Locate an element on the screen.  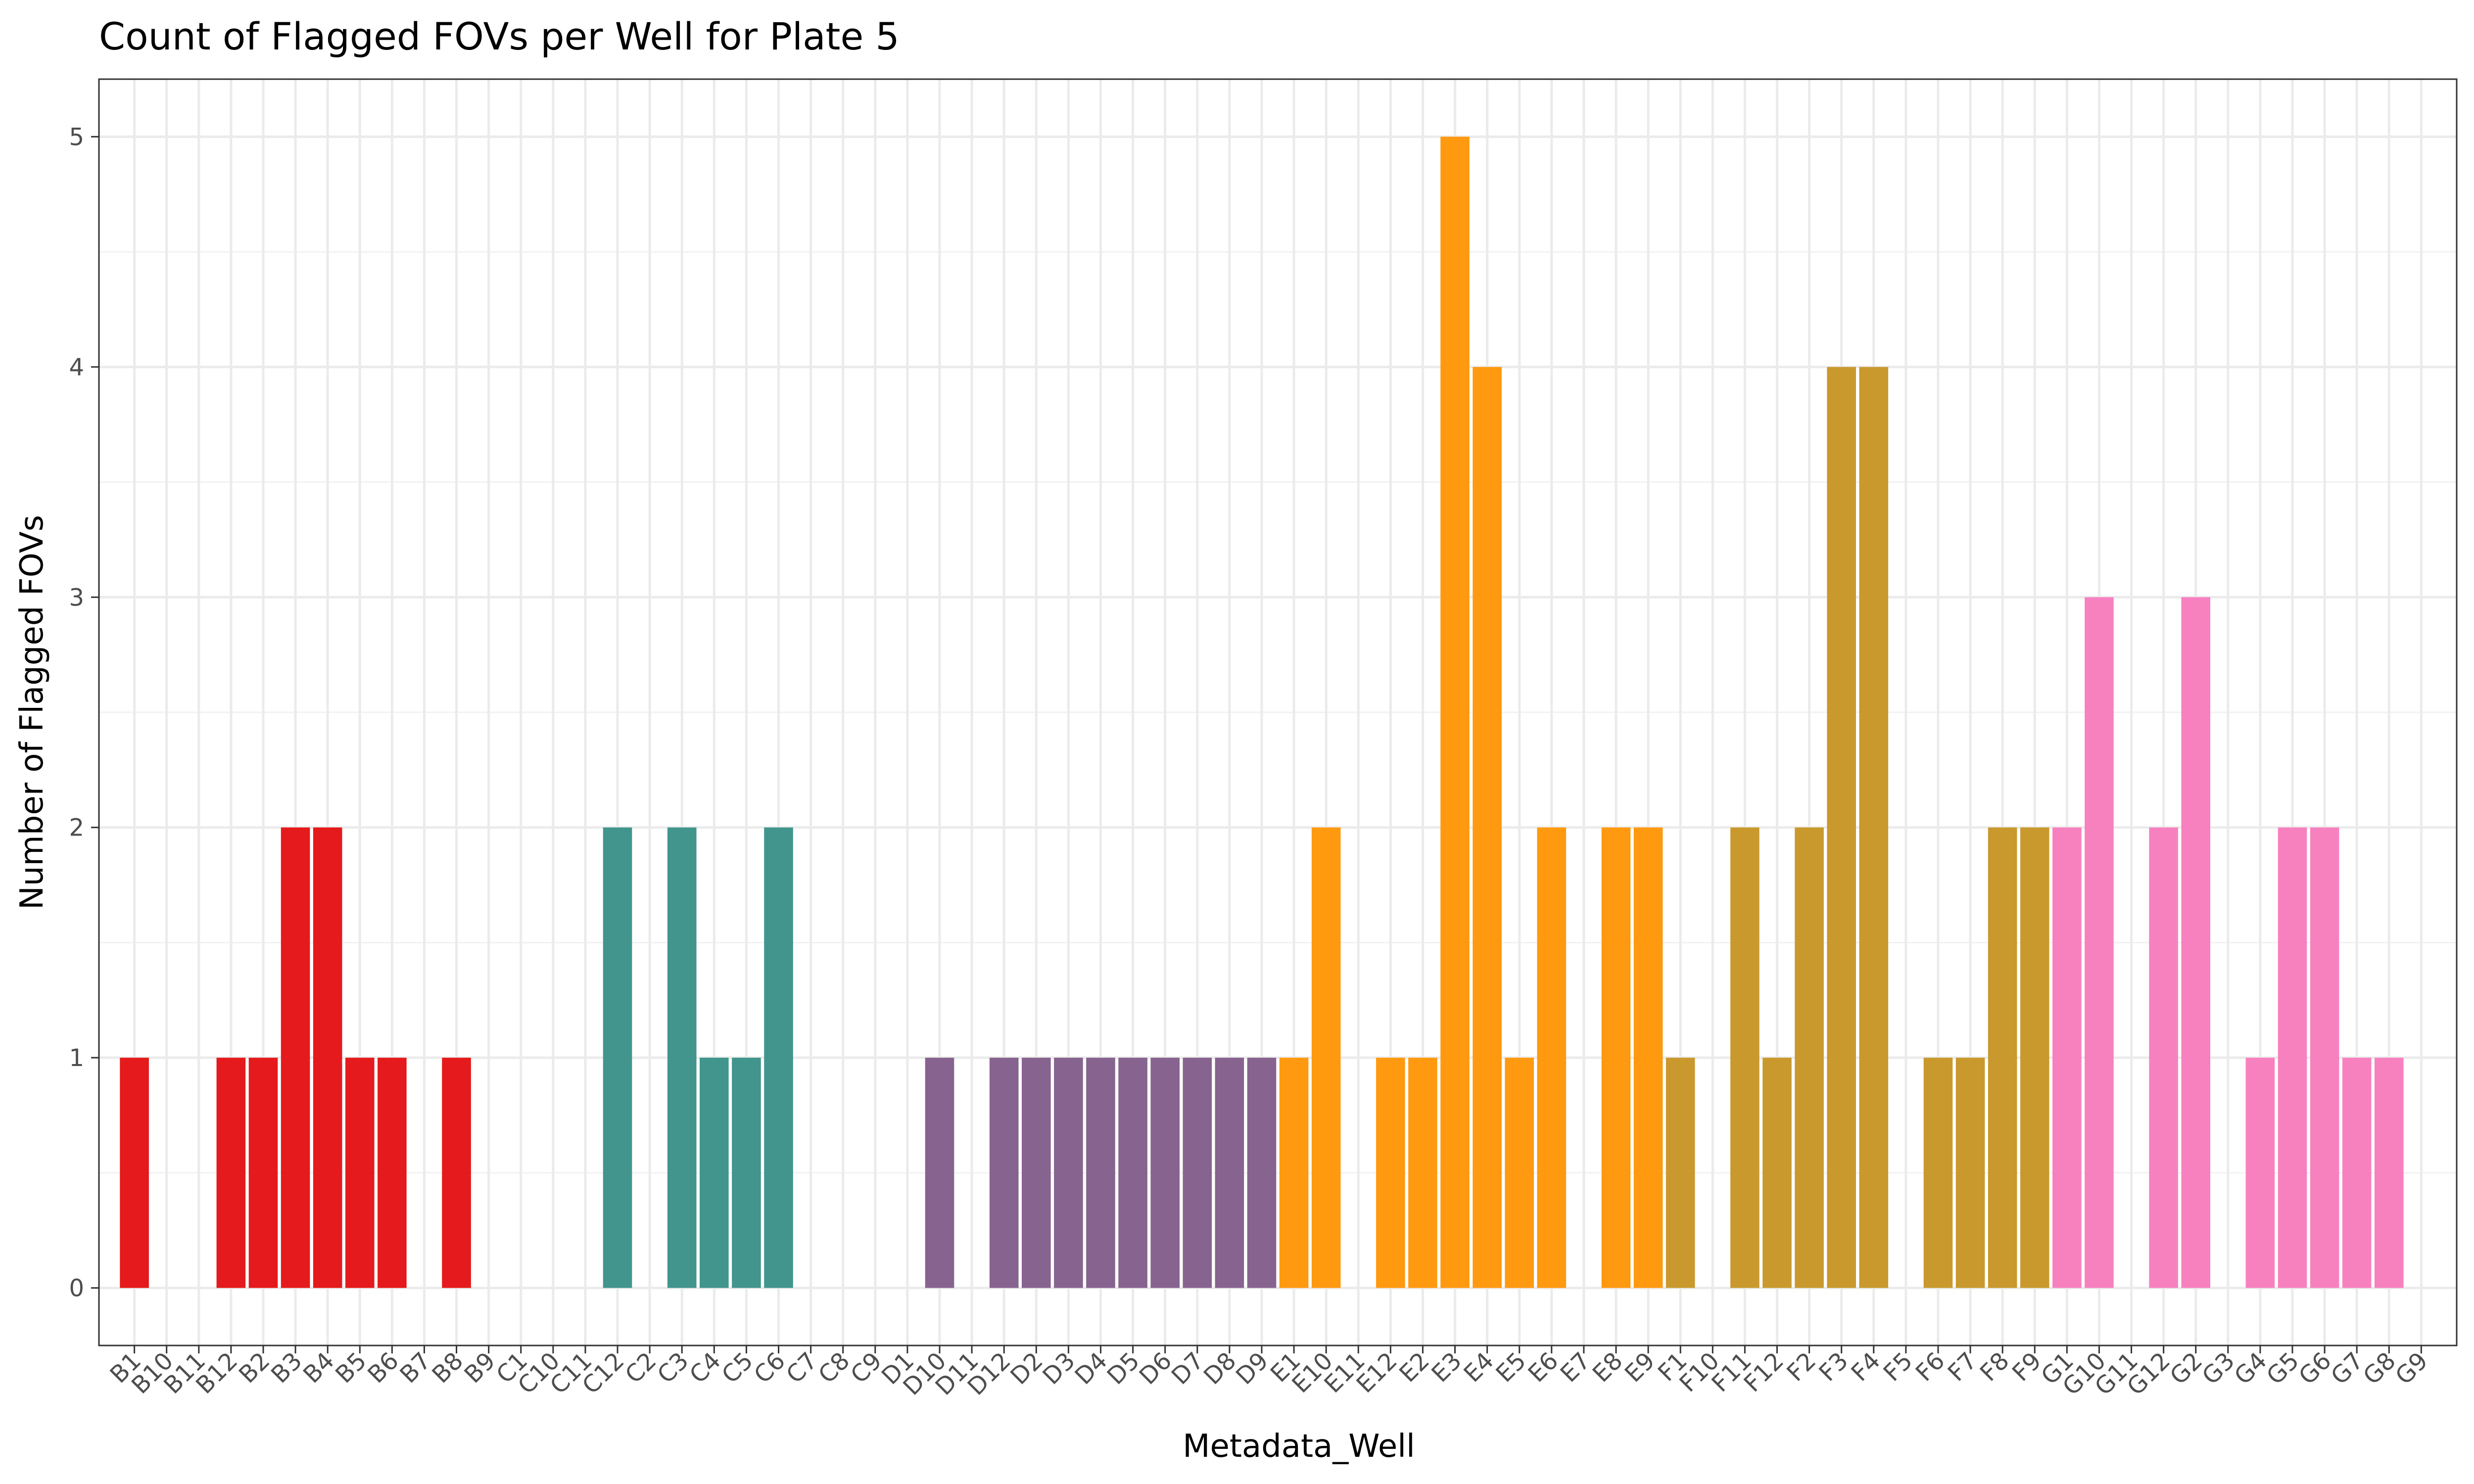
bar-f9 is located at coordinates (2035, 1057).